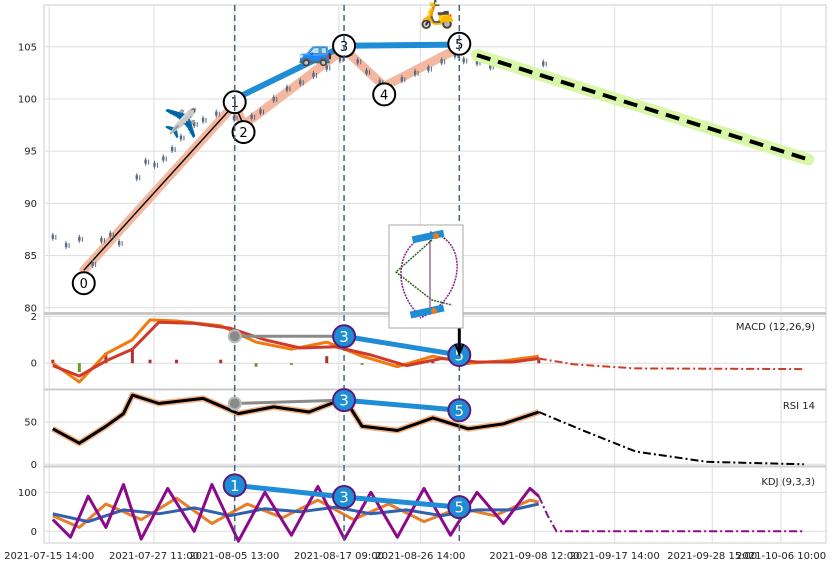 This screenshot has width=832, height=572. I want to click on wave-point-label: 0, so click(84, 284).